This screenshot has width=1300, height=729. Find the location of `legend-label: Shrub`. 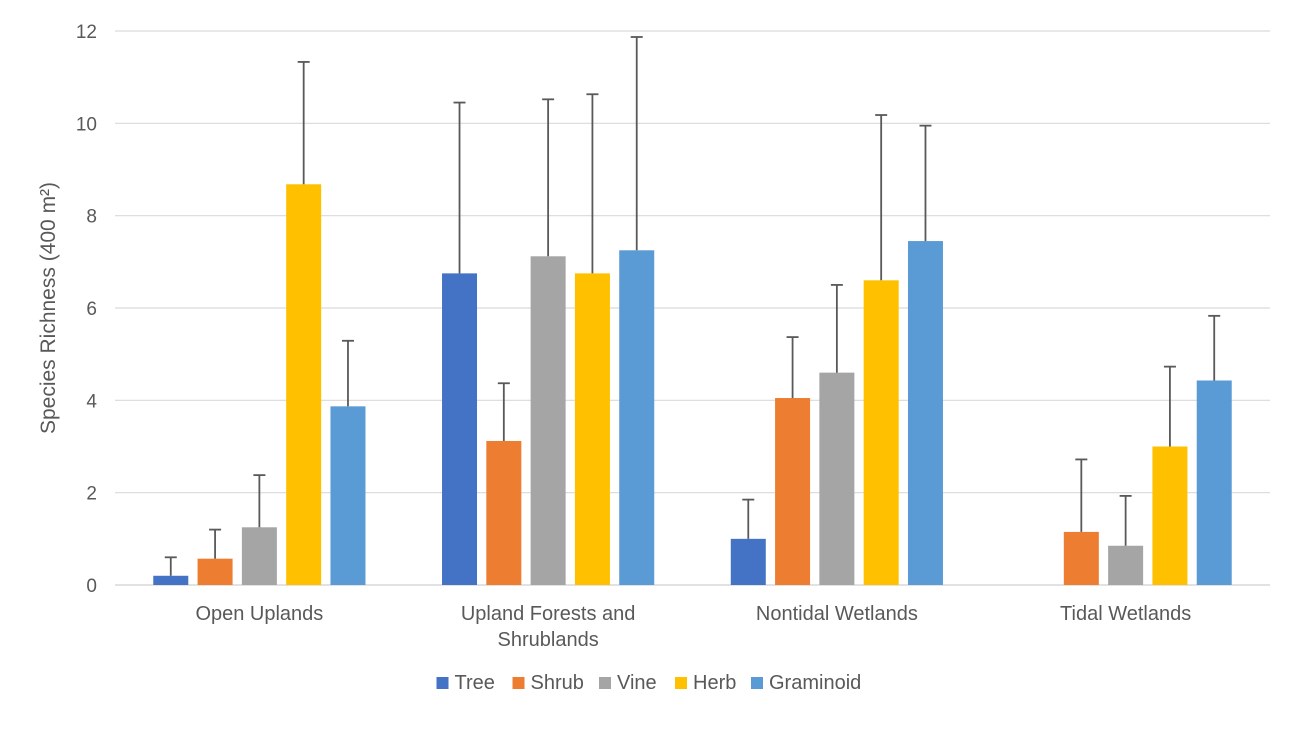

legend-label: Shrub is located at coordinates (557, 683).